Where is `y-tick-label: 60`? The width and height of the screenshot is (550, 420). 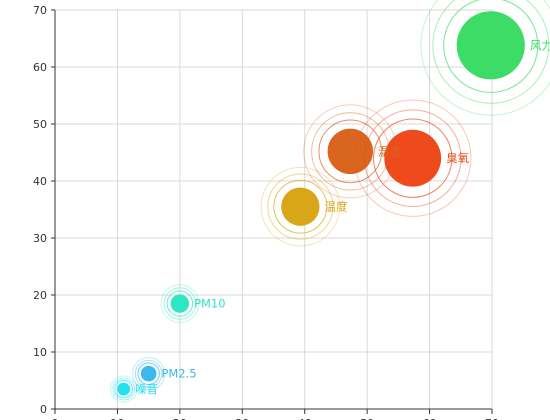
y-tick-label: 60 is located at coordinates (40, 67).